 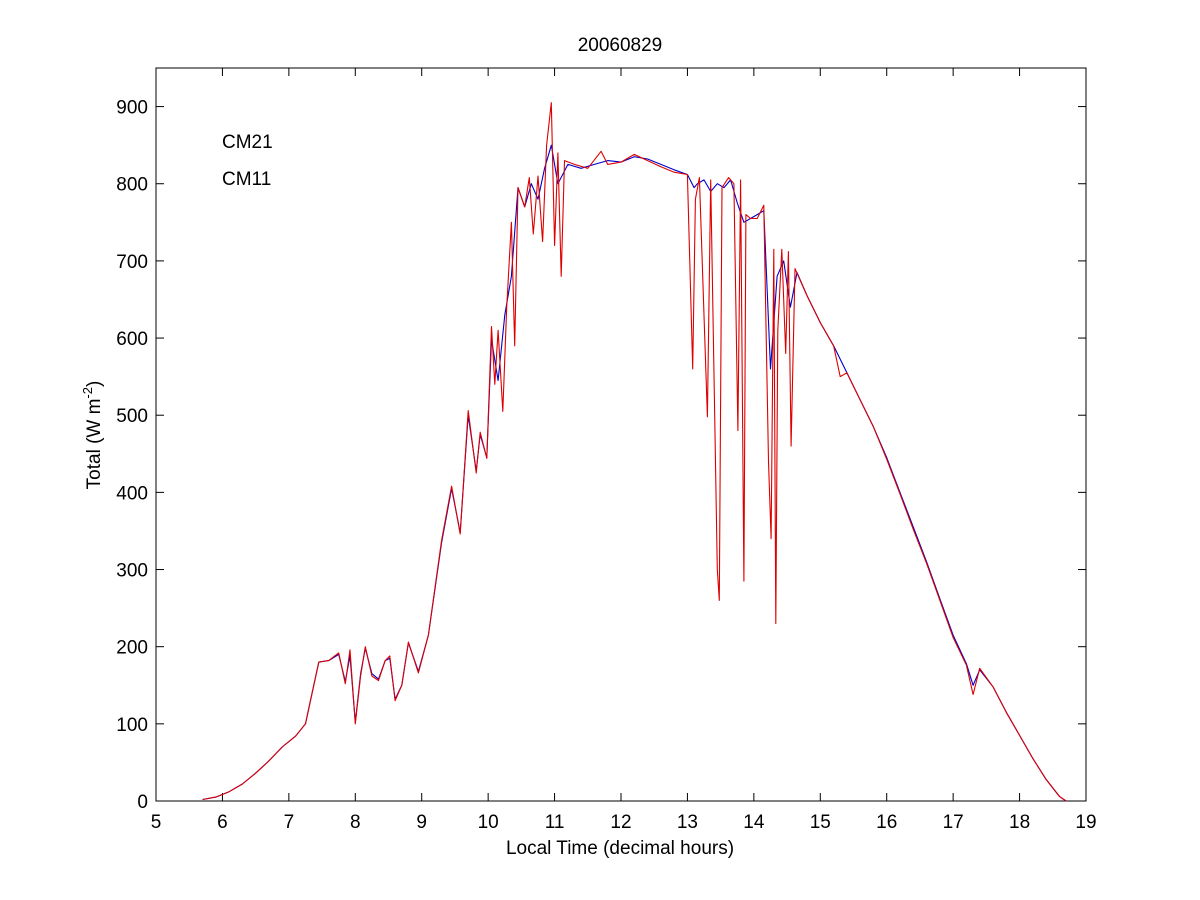 I want to click on x-tick-label: 8, so click(x=355, y=822).